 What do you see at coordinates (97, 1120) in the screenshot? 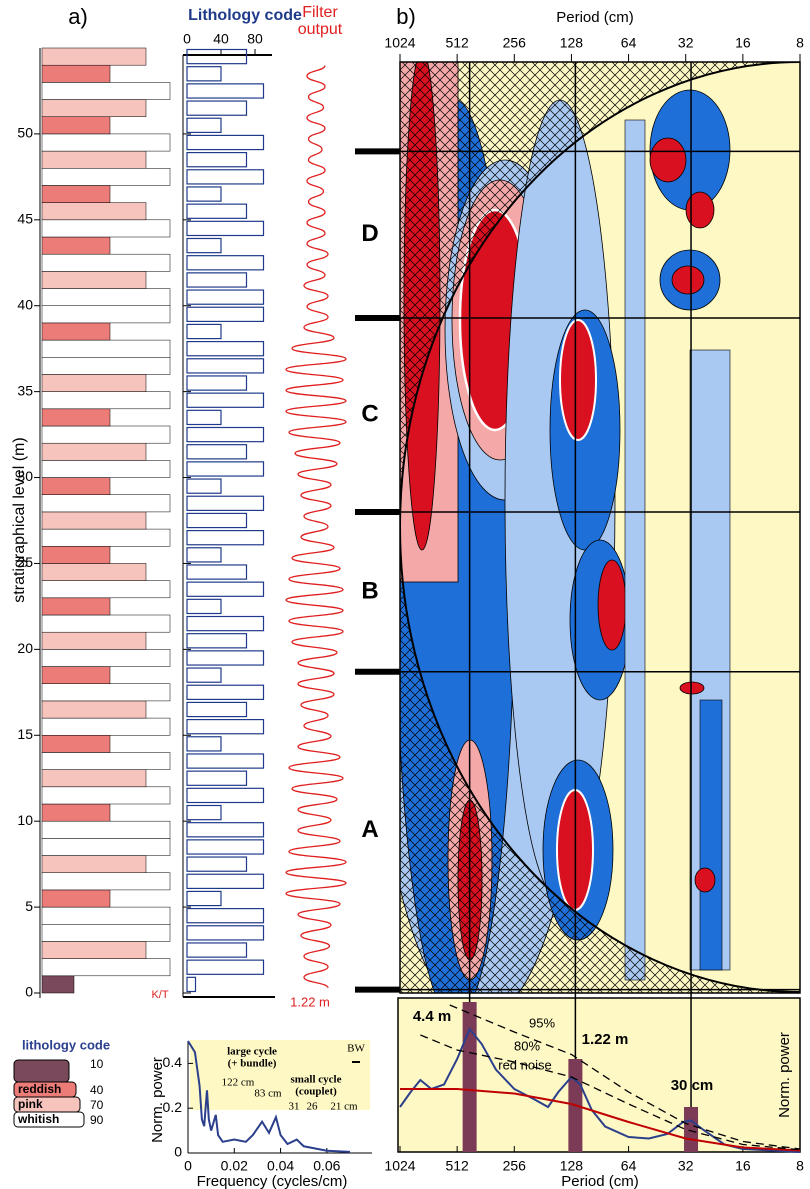
I see `legend-value: 90` at bounding box center [97, 1120].